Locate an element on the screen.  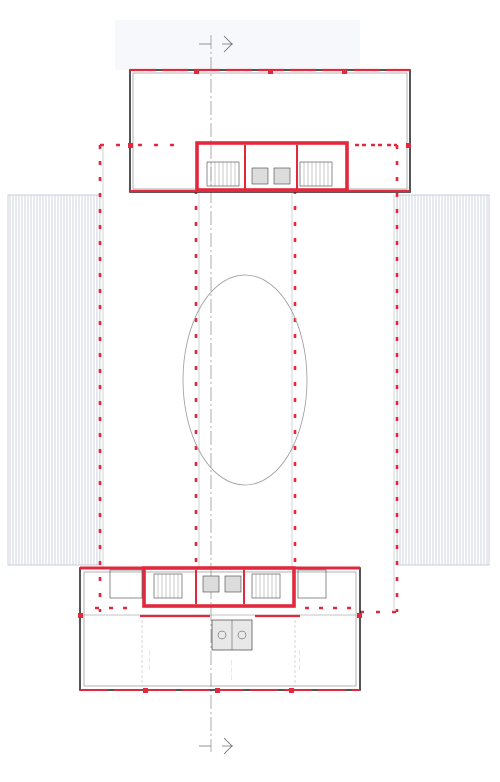
atrium-ellipse is located at coordinates (245, 380).